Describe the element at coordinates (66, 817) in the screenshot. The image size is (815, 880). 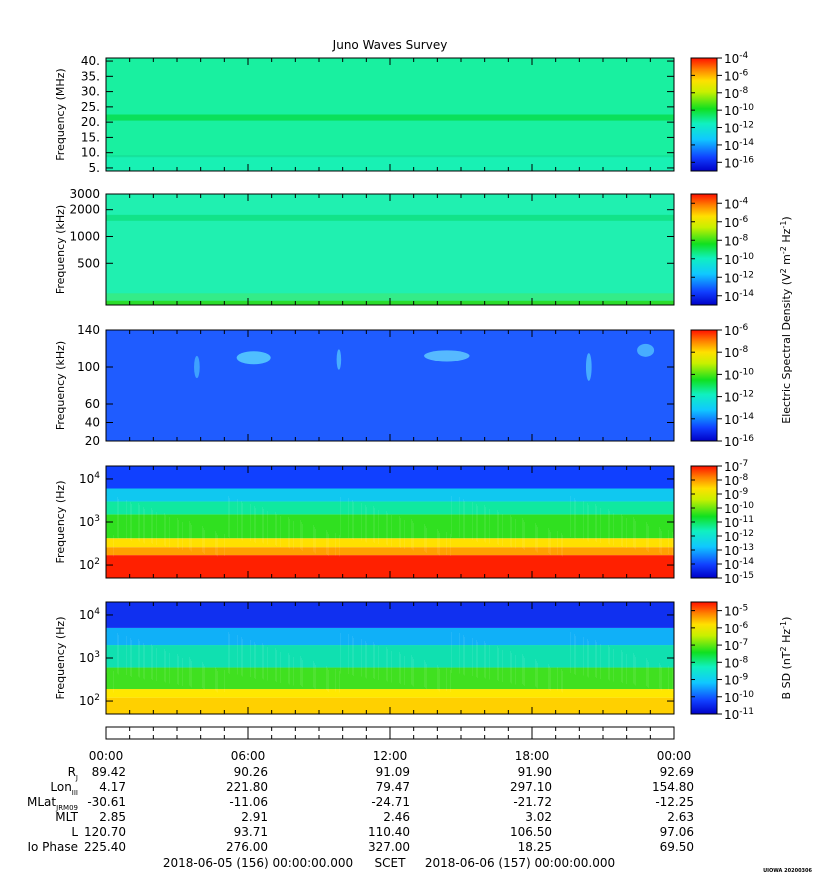
I see `ephemeris-label: MLT` at that location.